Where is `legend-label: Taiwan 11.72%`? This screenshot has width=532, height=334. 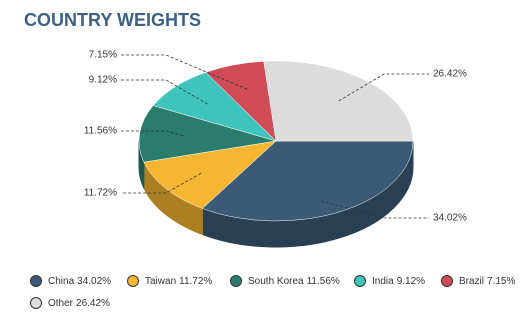
legend-label: Taiwan 11.72% is located at coordinates (178, 281).